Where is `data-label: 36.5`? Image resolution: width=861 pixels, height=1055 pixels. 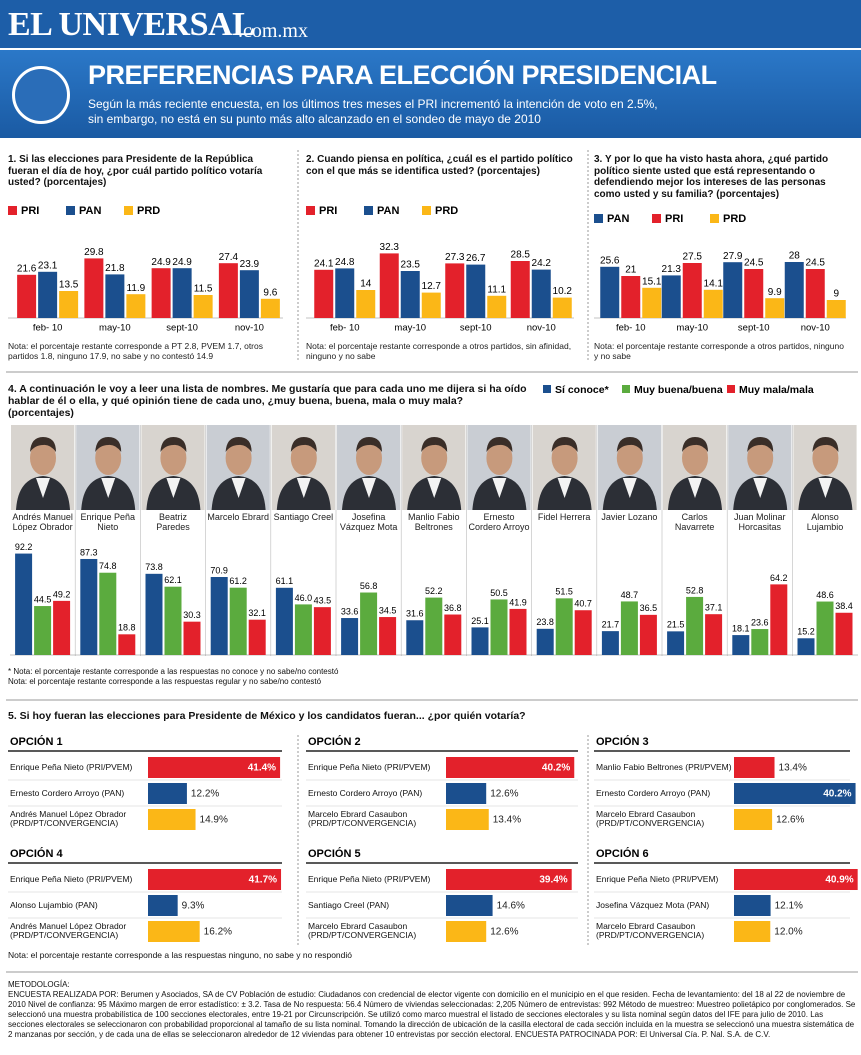 data-label: 36.5 is located at coordinates (649, 608).